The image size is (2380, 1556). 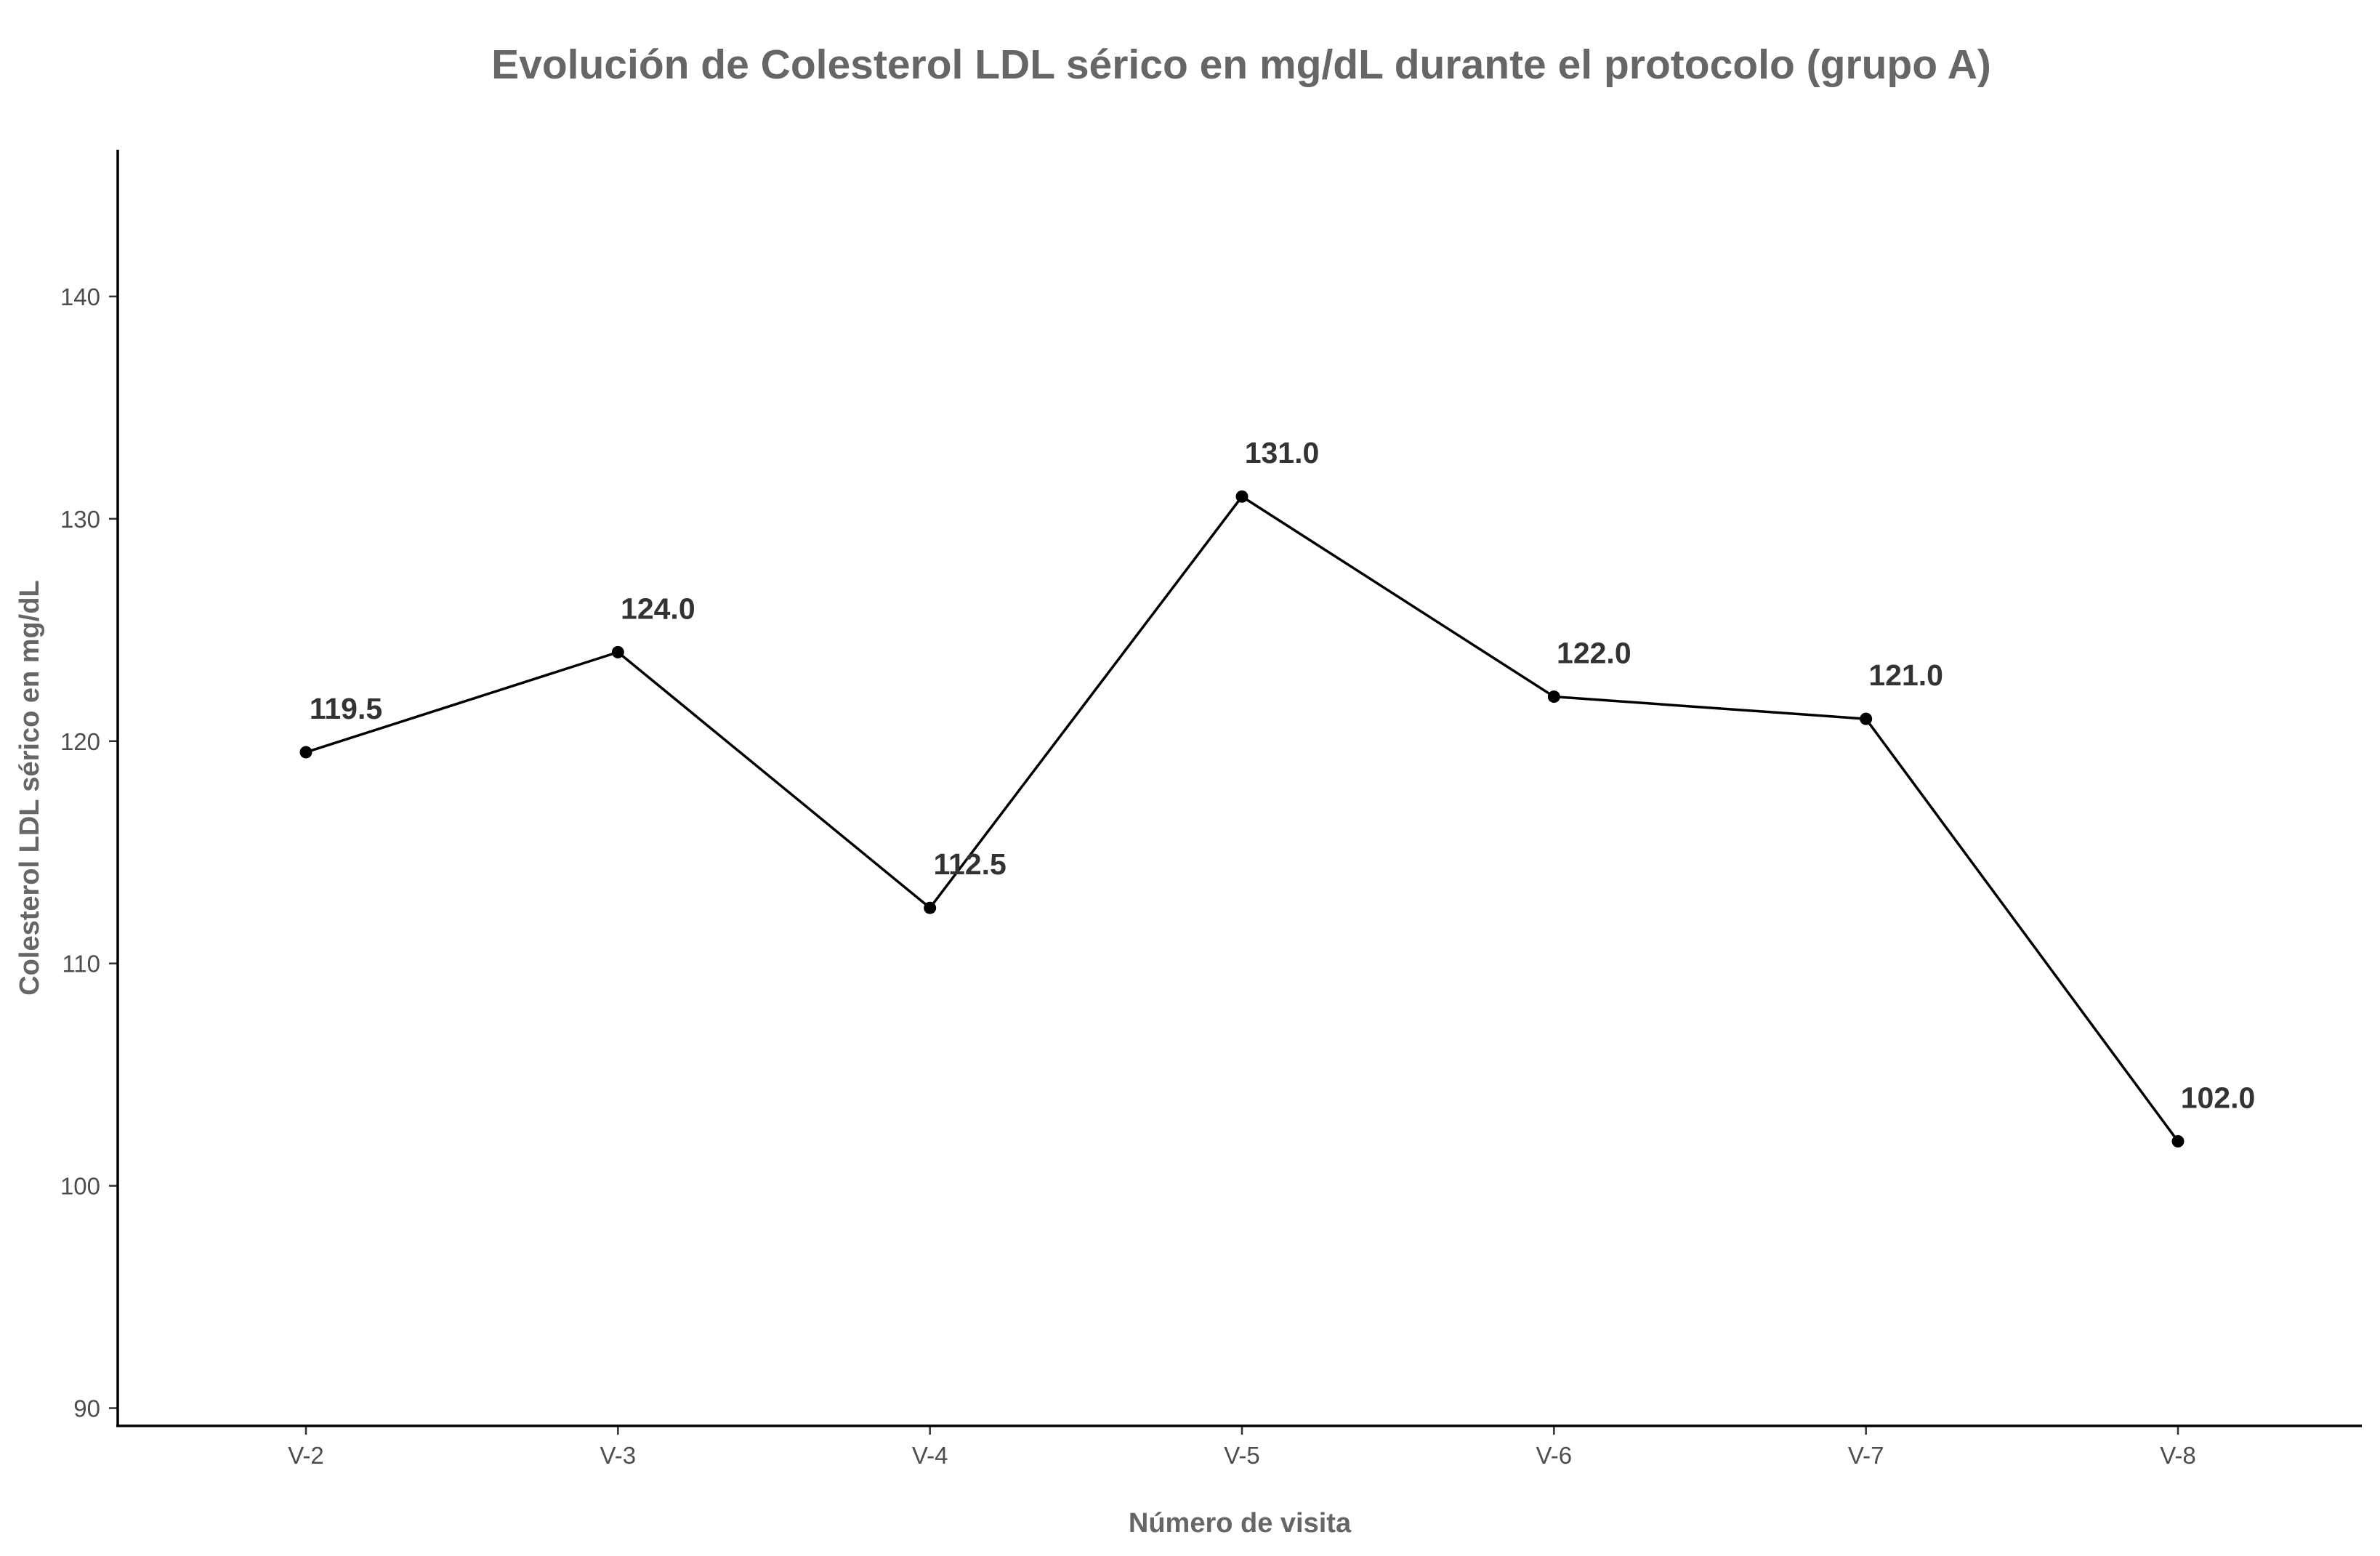 What do you see at coordinates (618, 1455) in the screenshot?
I see `x-tick-label: V-3` at bounding box center [618, 1455].